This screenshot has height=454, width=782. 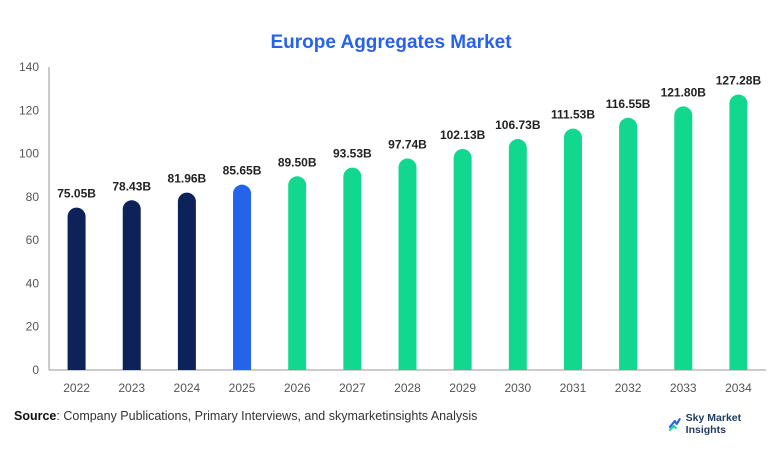 What do you see at coordinates (352, 268) in the screenshot?
I see `bar-2027` at bounding box center [352, 268].